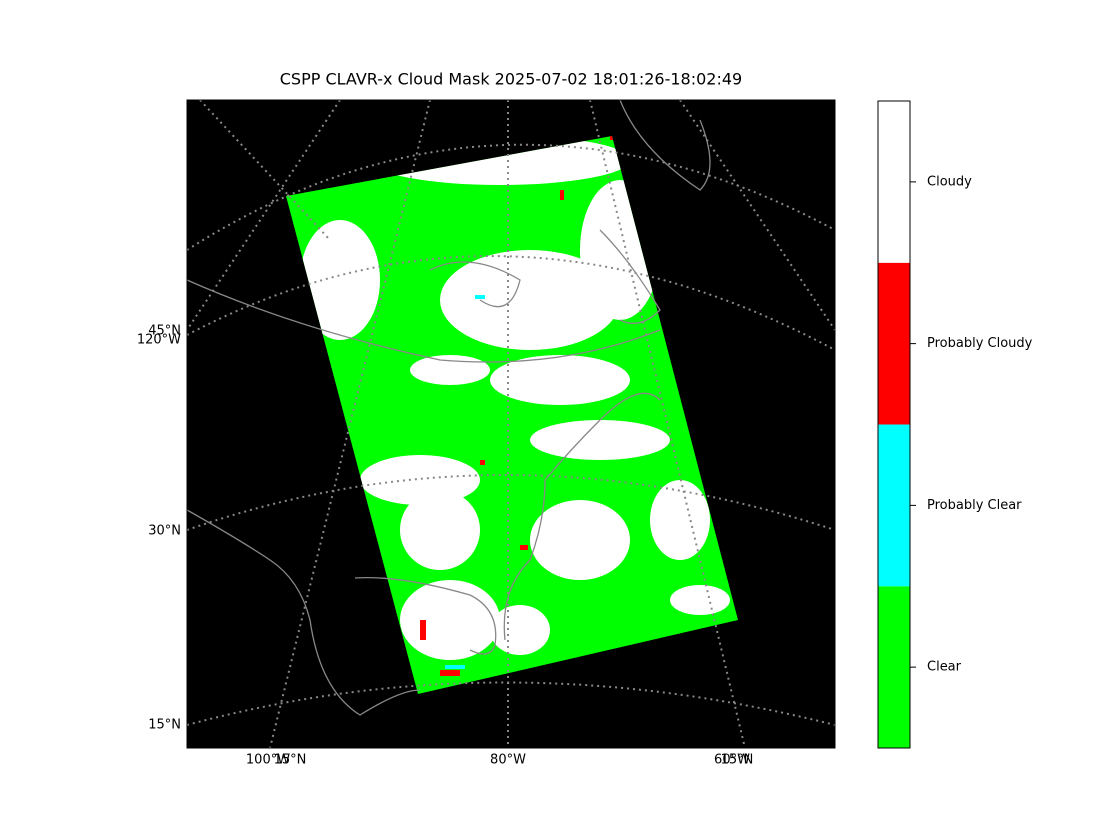  Describe the element at coordinates (517, 406) in the screenshot. I see `probably-cloudy-specks` at that location.